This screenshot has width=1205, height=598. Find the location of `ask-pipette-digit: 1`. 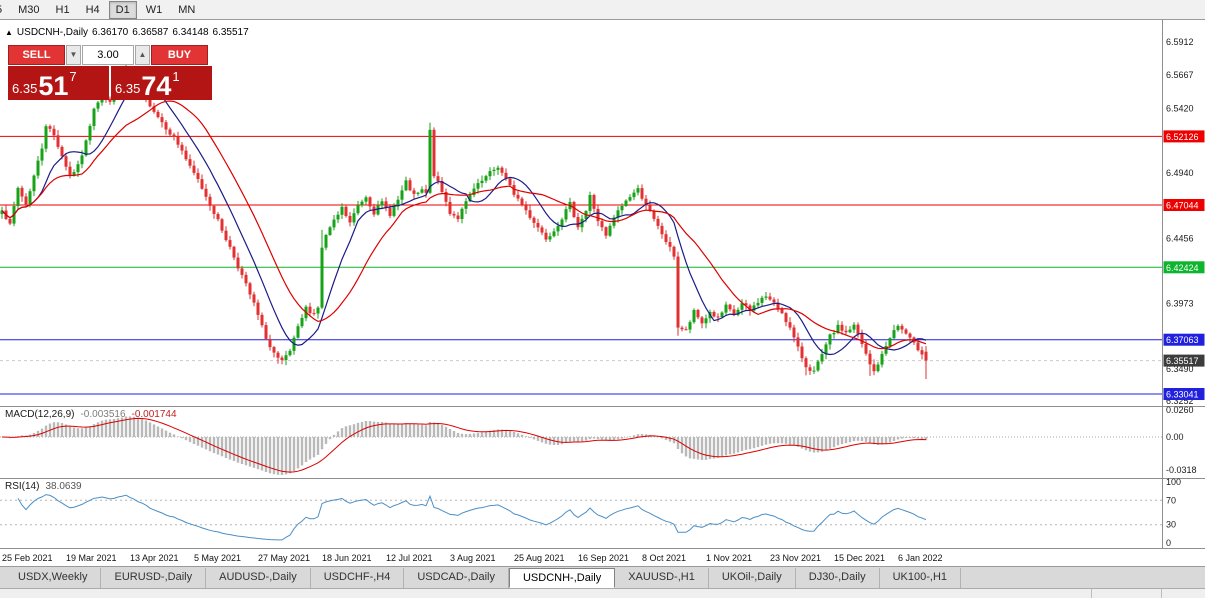

ask-pipette-digit: 1 is located at coordinates (176, 76).